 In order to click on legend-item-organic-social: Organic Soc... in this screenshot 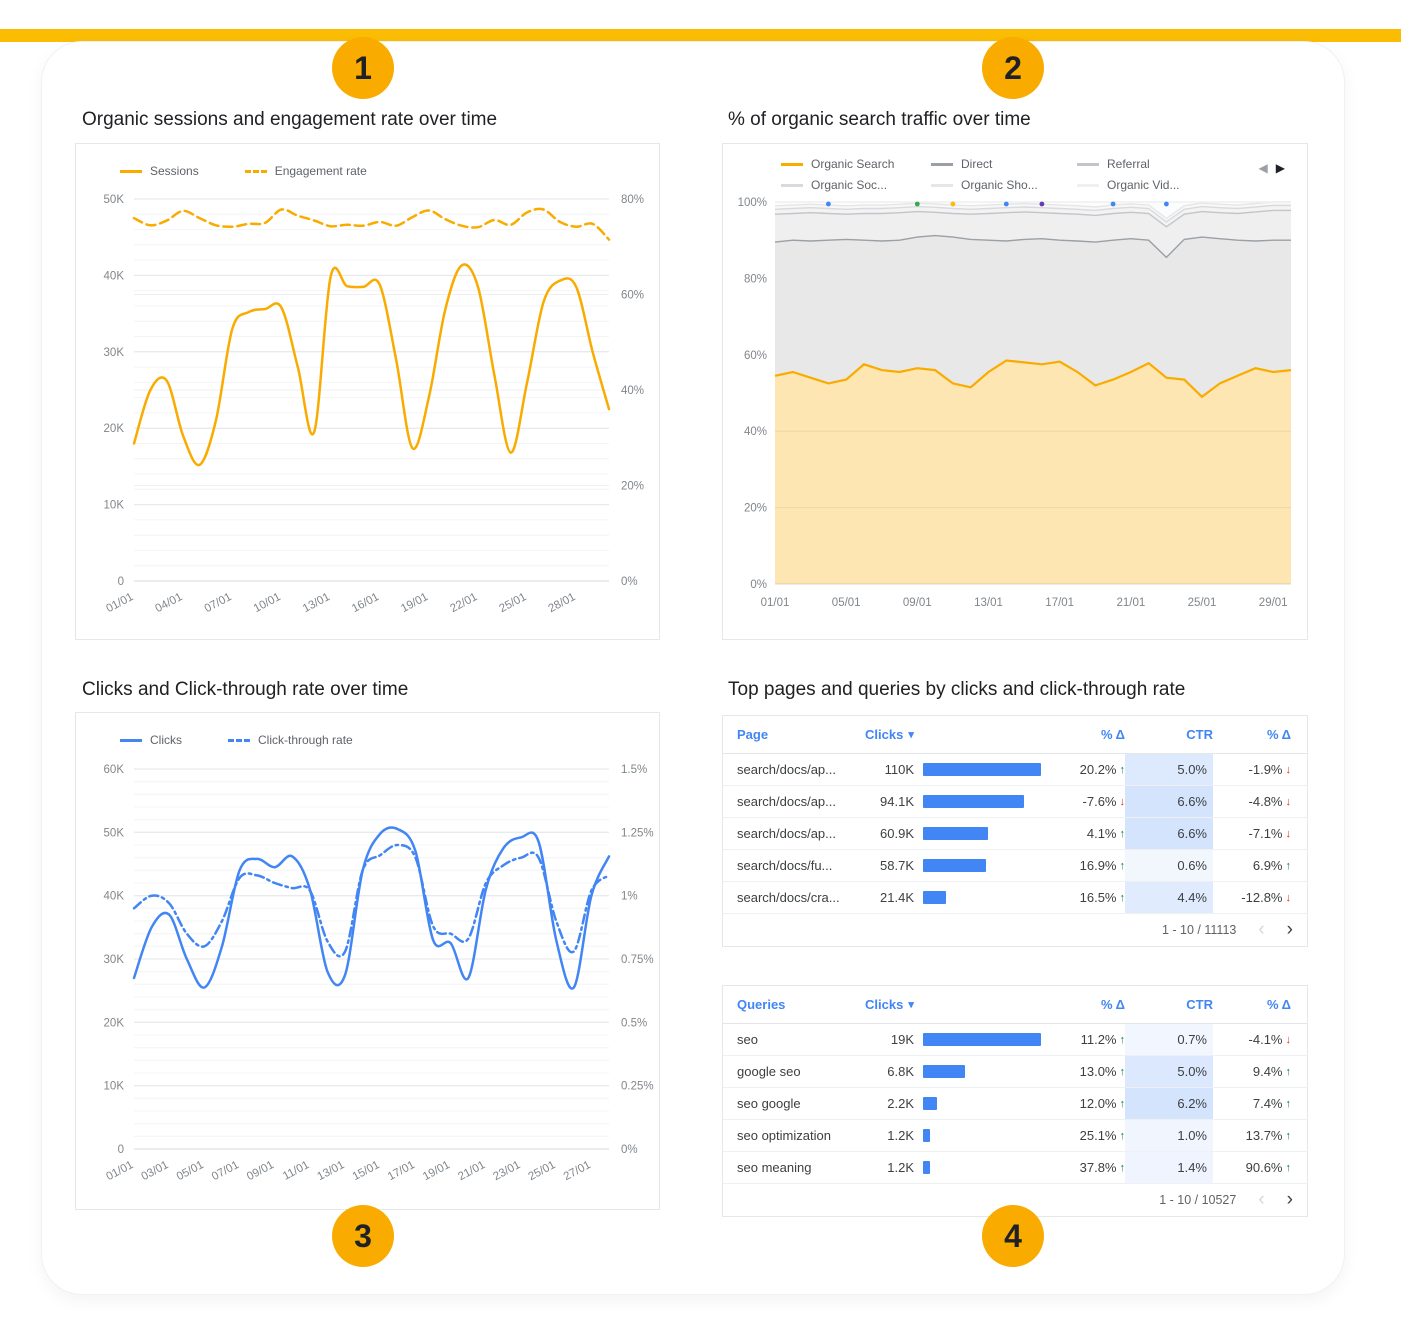, I will do `click(856, 185)`.